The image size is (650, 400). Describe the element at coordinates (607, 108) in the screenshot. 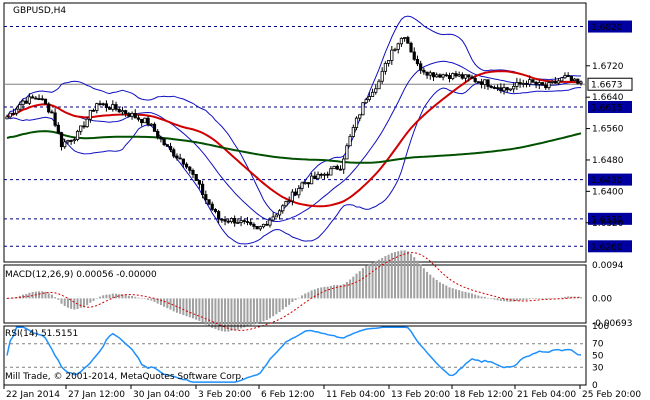

I see `level-label: 1.6615` at that location.